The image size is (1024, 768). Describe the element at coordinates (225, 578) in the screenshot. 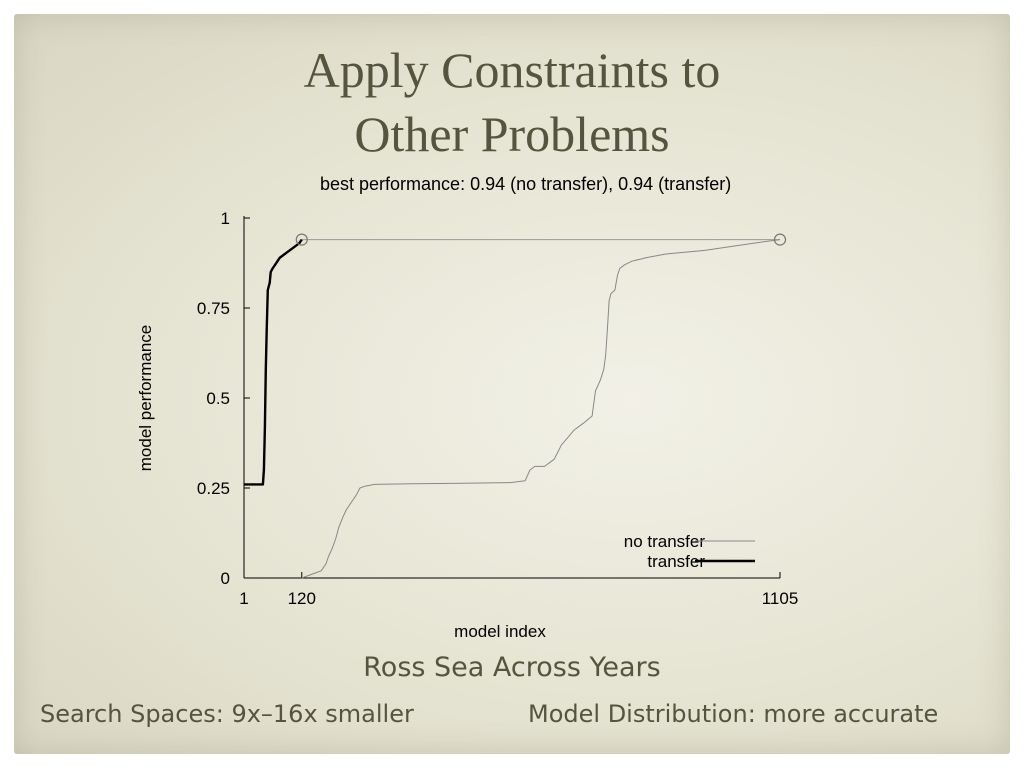

I see `y-tick-label: 0` at that location.